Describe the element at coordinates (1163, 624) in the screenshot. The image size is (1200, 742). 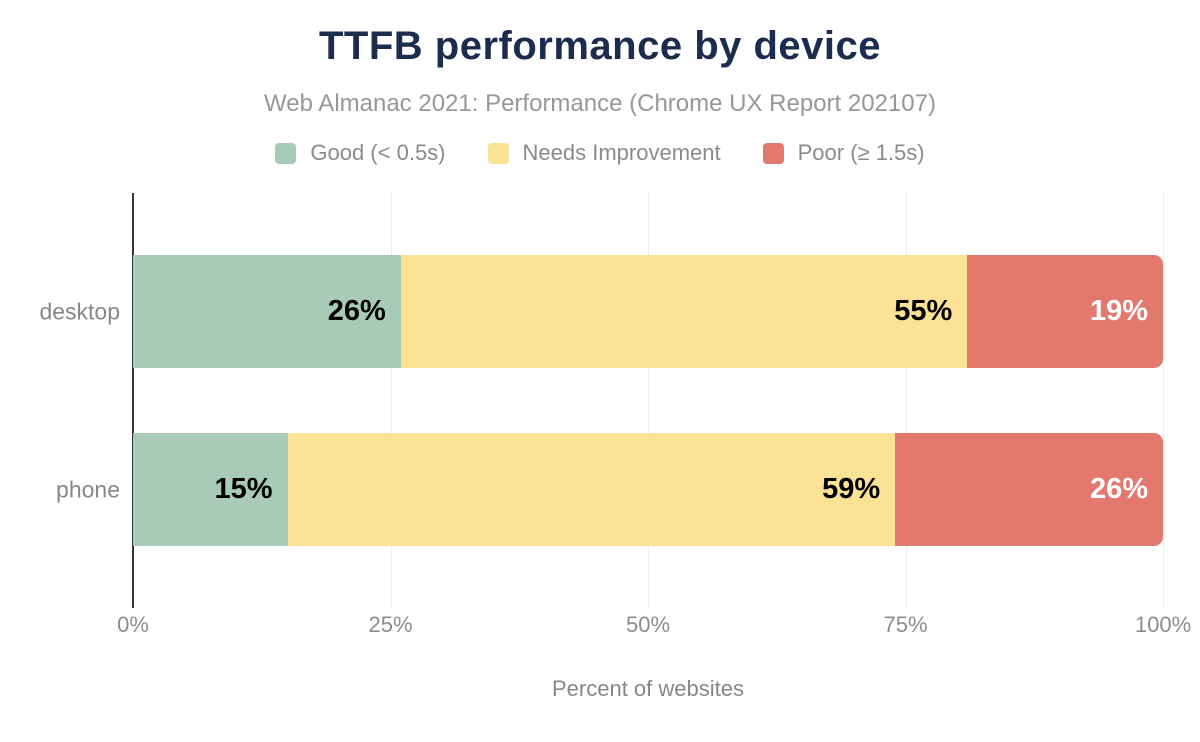
I see `x-tick-label-100: 100%` at that location.